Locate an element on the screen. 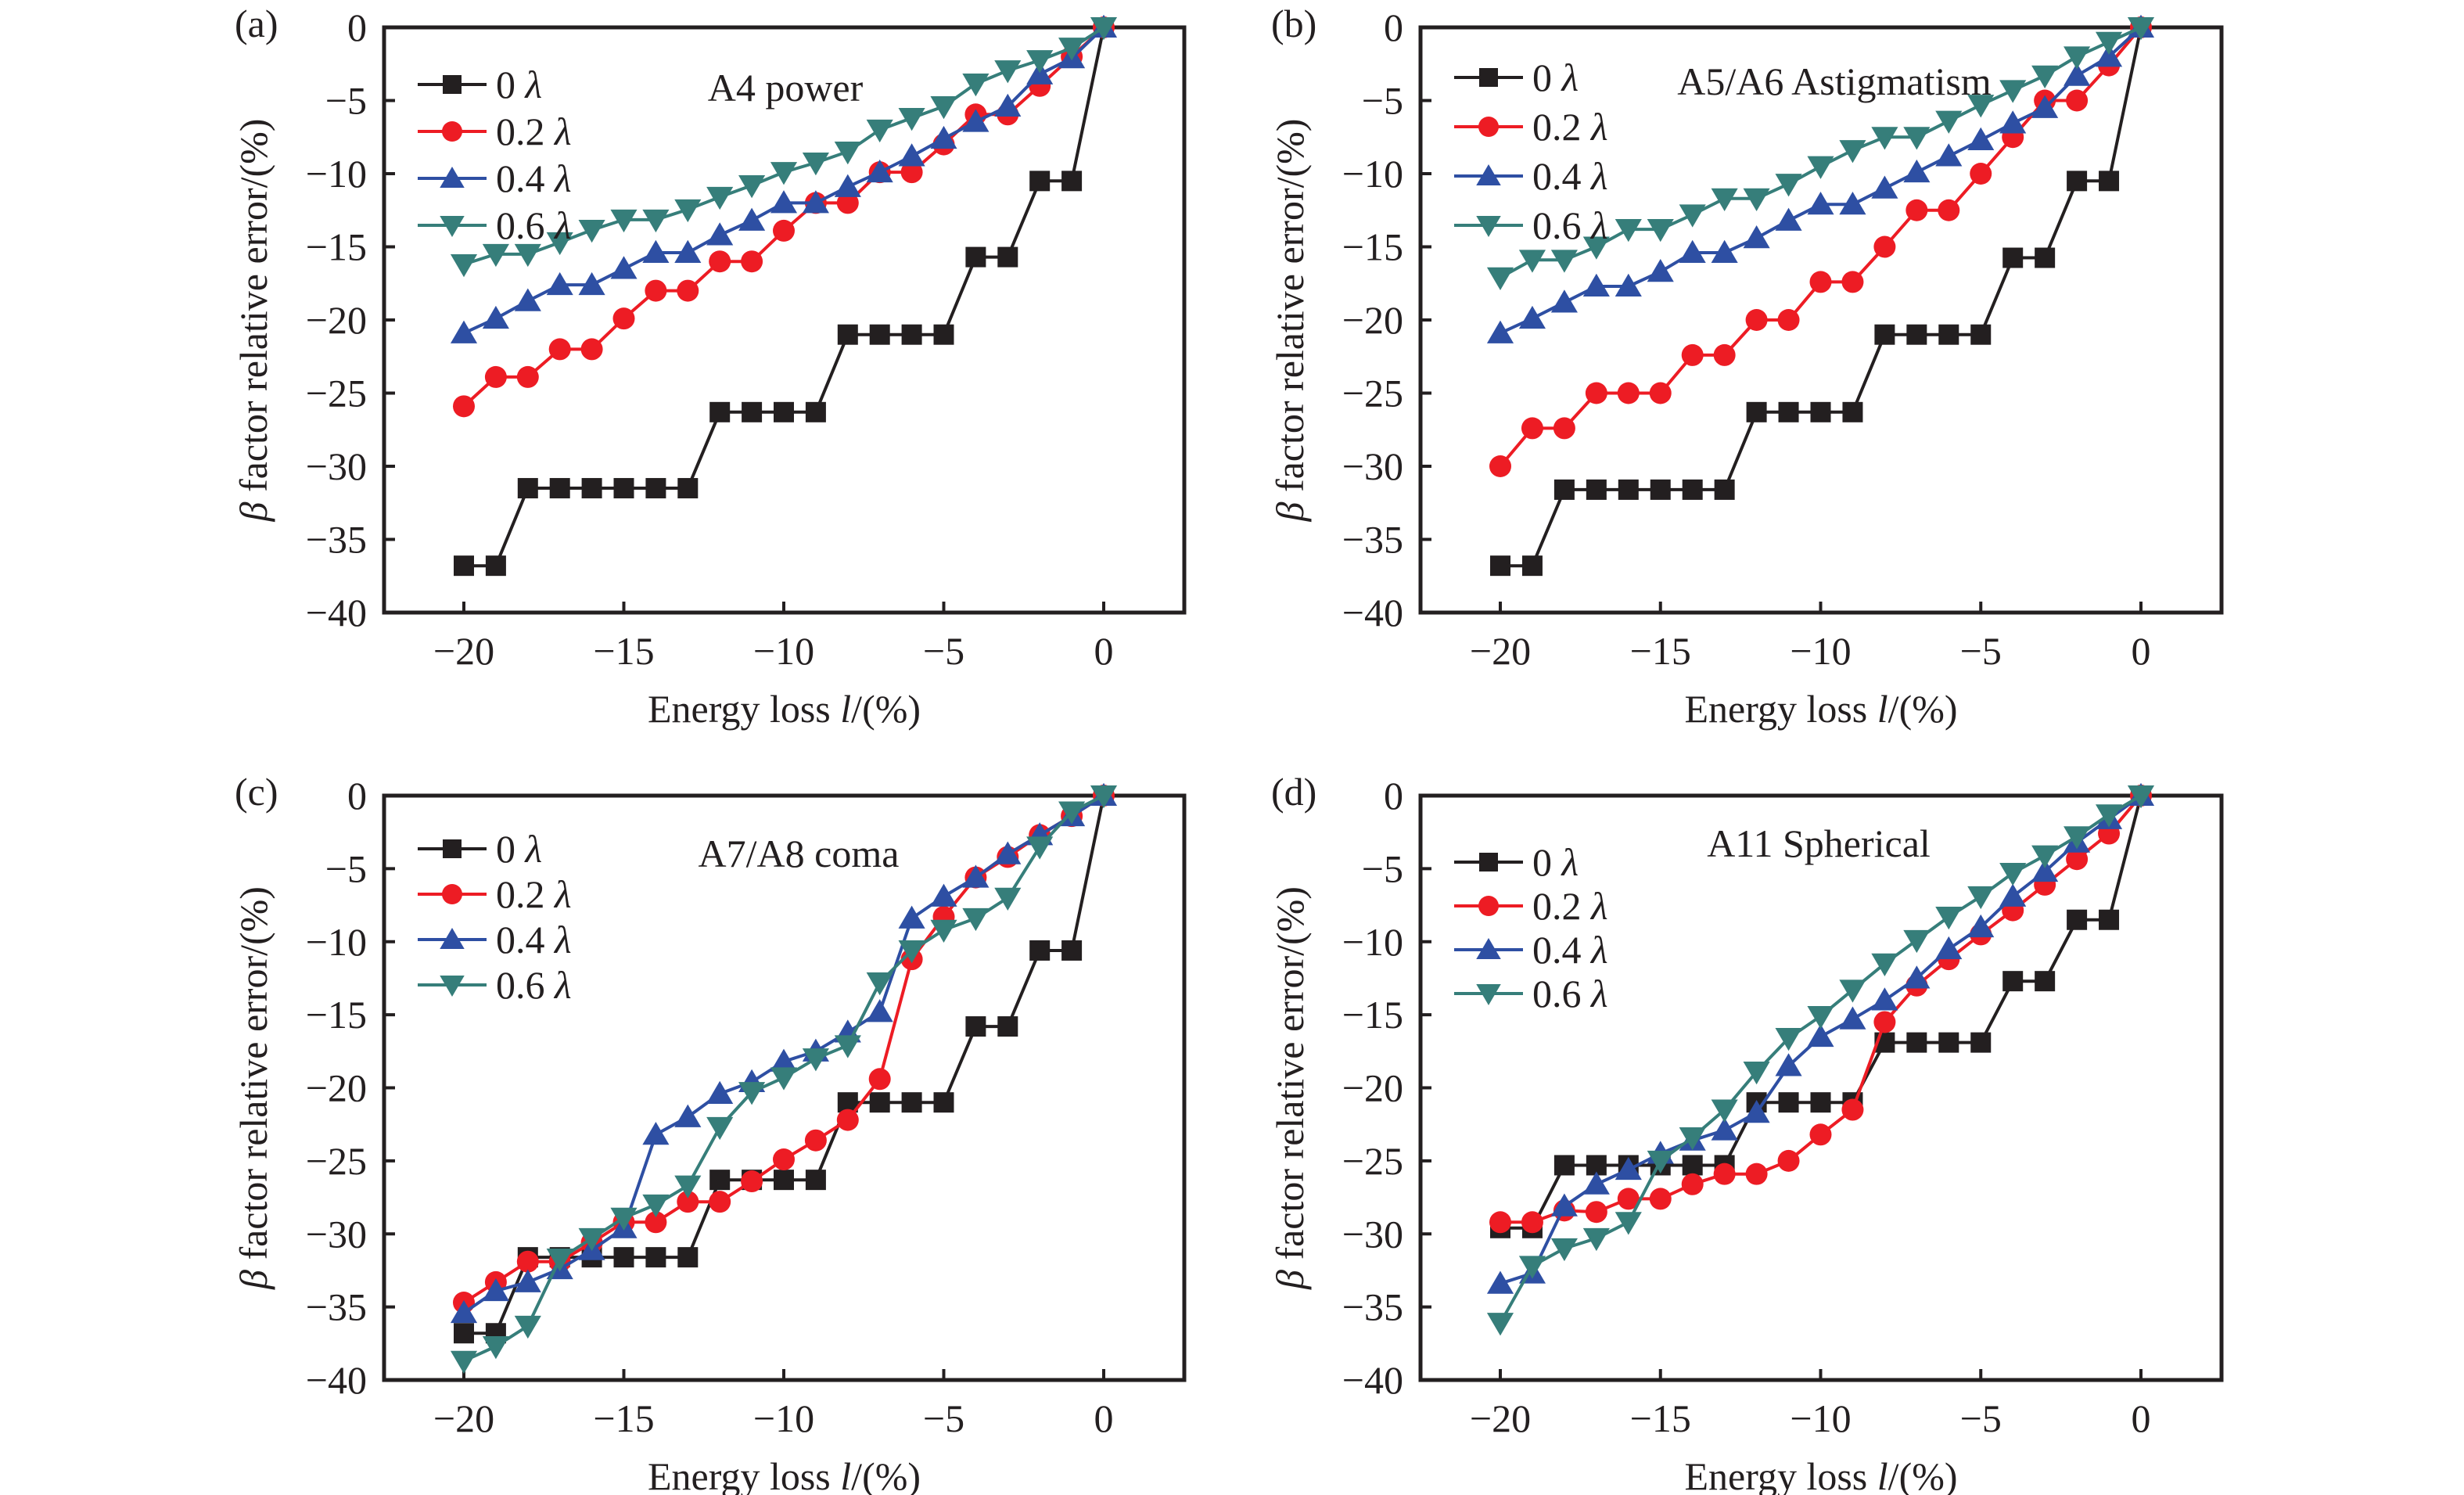 The height and width of the screenshot is (1495, 2464). legend-label: 0 λ is located at coordinates (1555, 862).